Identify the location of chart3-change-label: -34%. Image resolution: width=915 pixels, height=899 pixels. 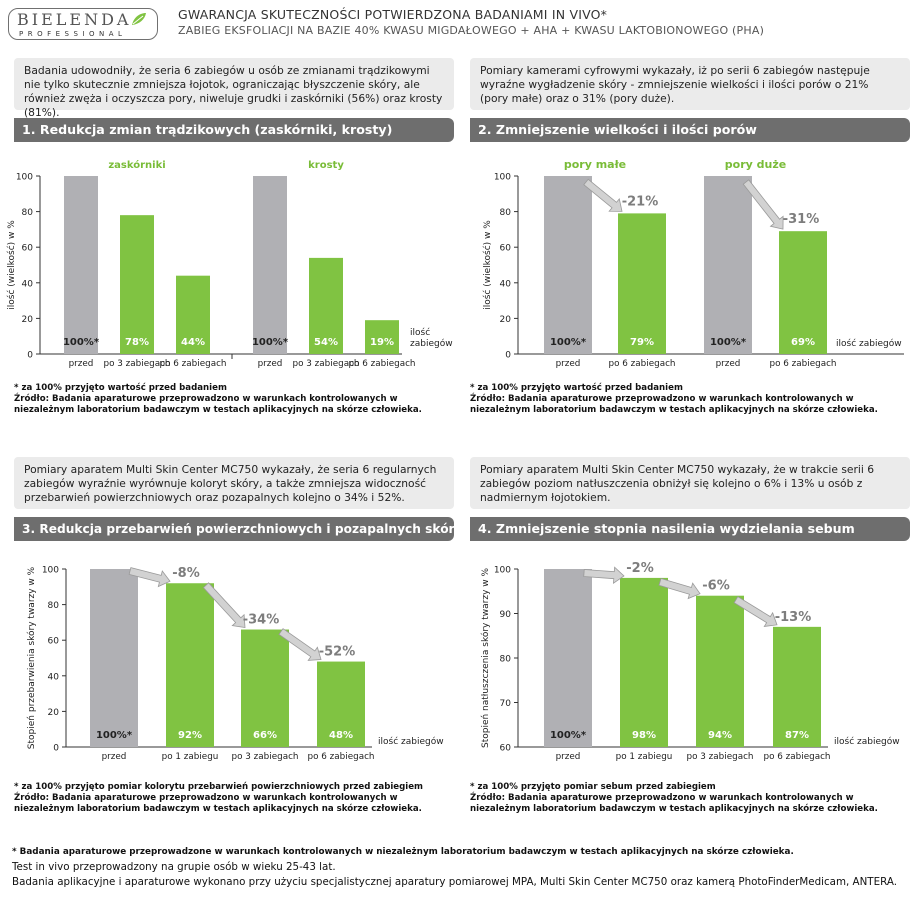
(261, 620).